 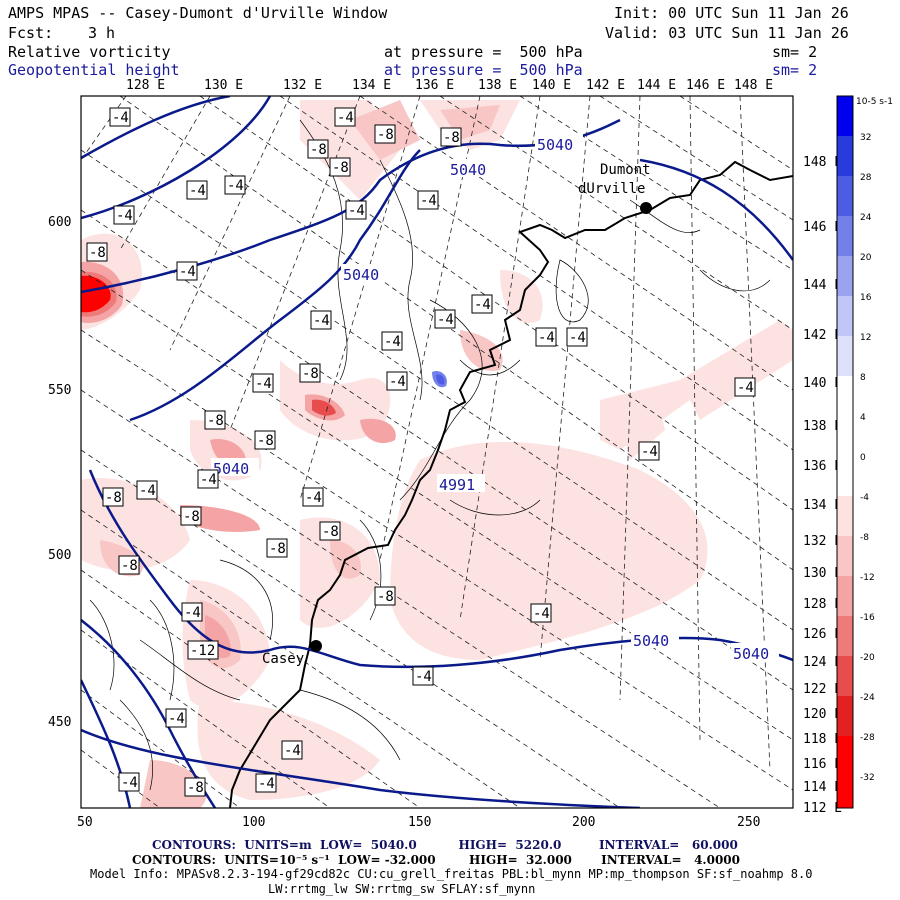 I want to click on lon-label-top: 128 E, so click(x=145, y=85).